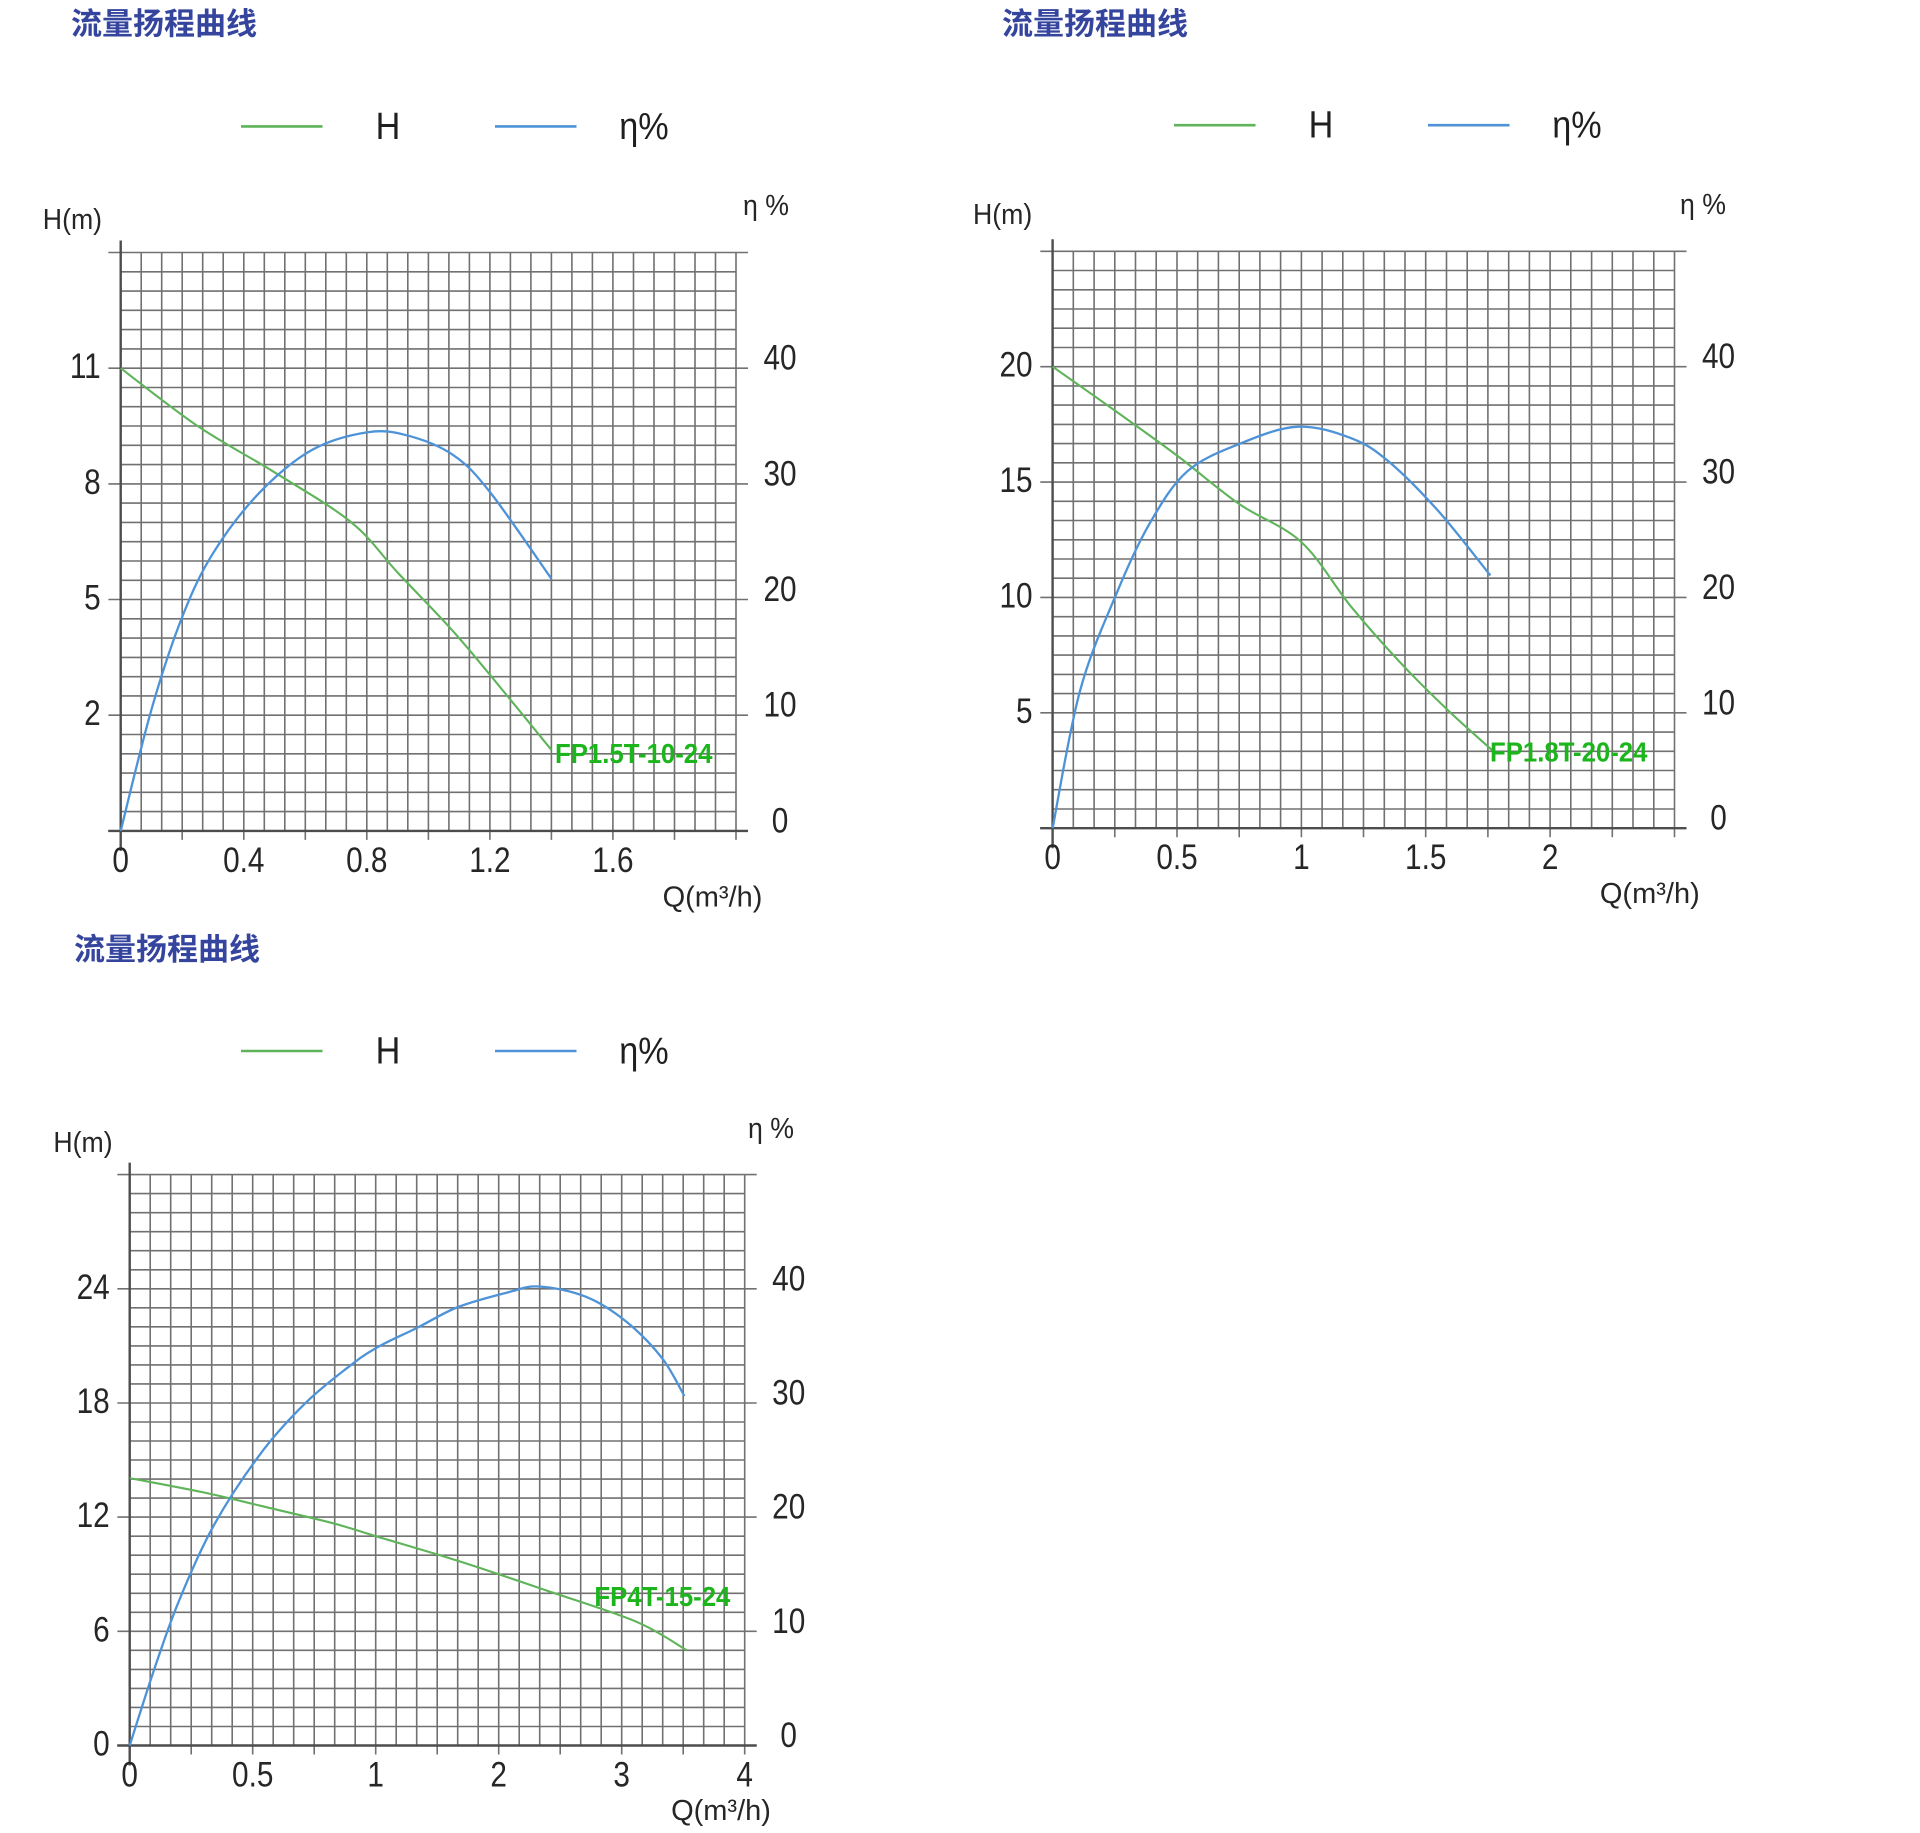 This screenshot has width=1920, height=1833. What do you see at coordinates (1016, 480) in the screenshot?
I see `svg-text: 15` at bounding box center [1016, 480].